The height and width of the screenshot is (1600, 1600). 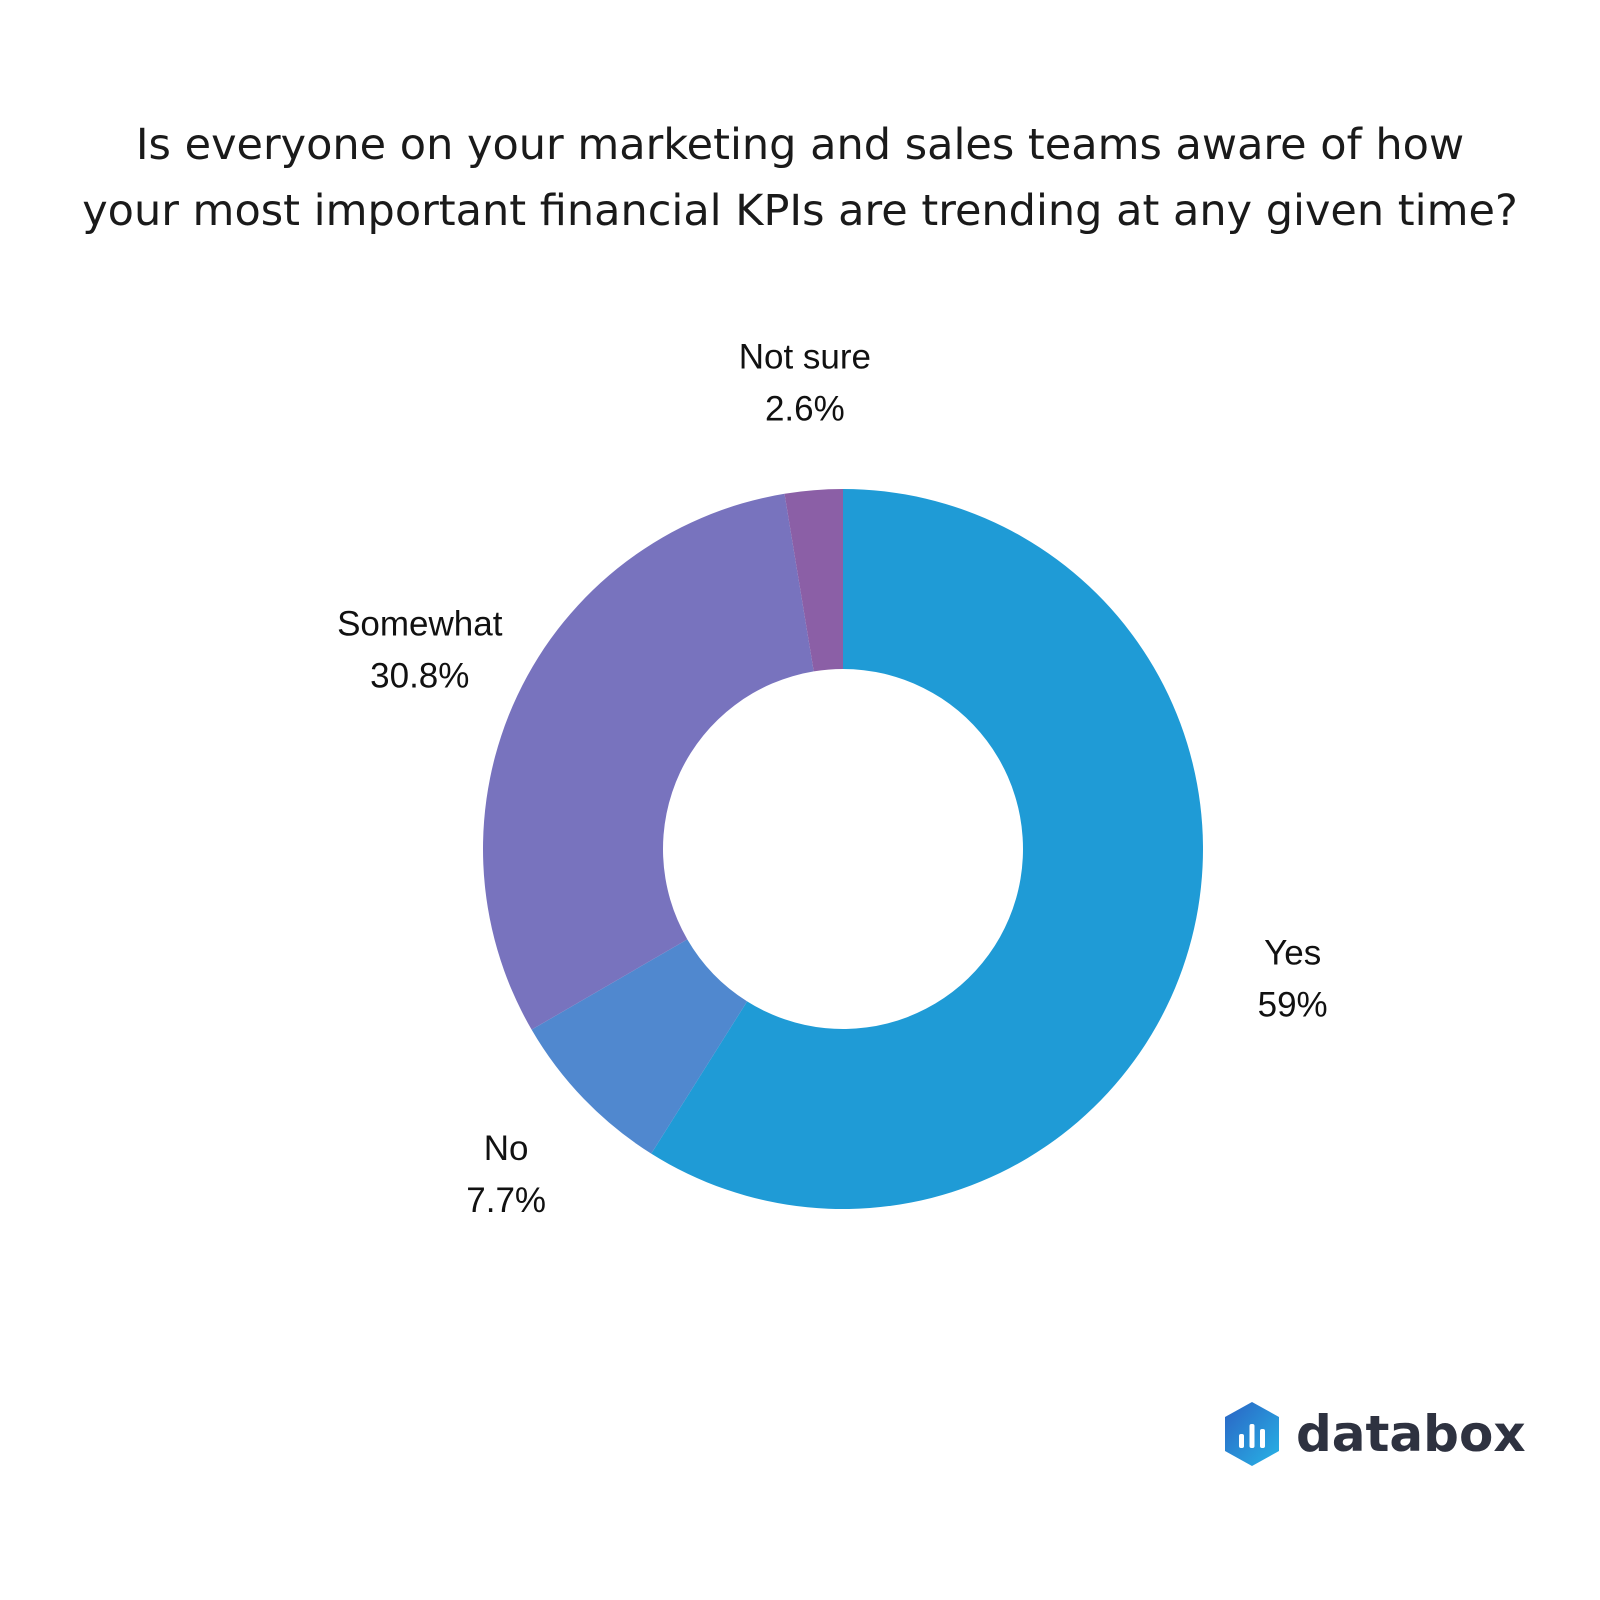 I want to click on databox-bar-chart-hexagon-icon, so click(x=1252, y=1434).